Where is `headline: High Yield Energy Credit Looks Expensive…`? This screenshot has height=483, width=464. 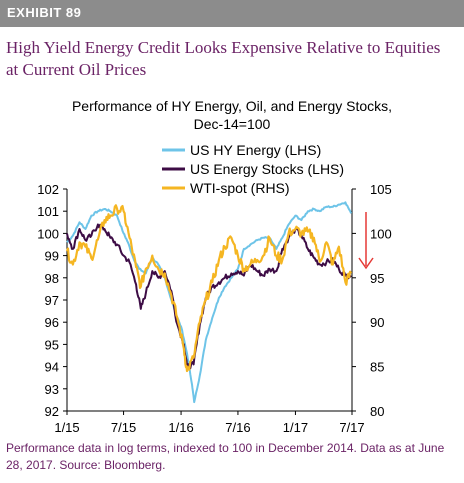 headline: High Yield Energy Credit Looks Expensive… is located at coordinates (223, 58).